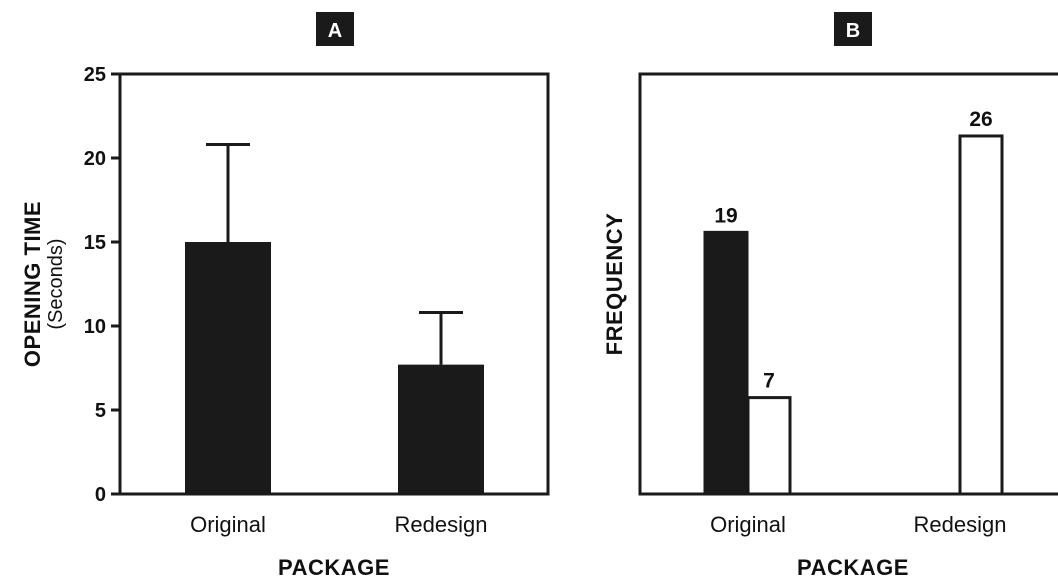 The image size is (1058, 580). I want to click on panel-a-y-tick-label: 5, so click(100, 411).